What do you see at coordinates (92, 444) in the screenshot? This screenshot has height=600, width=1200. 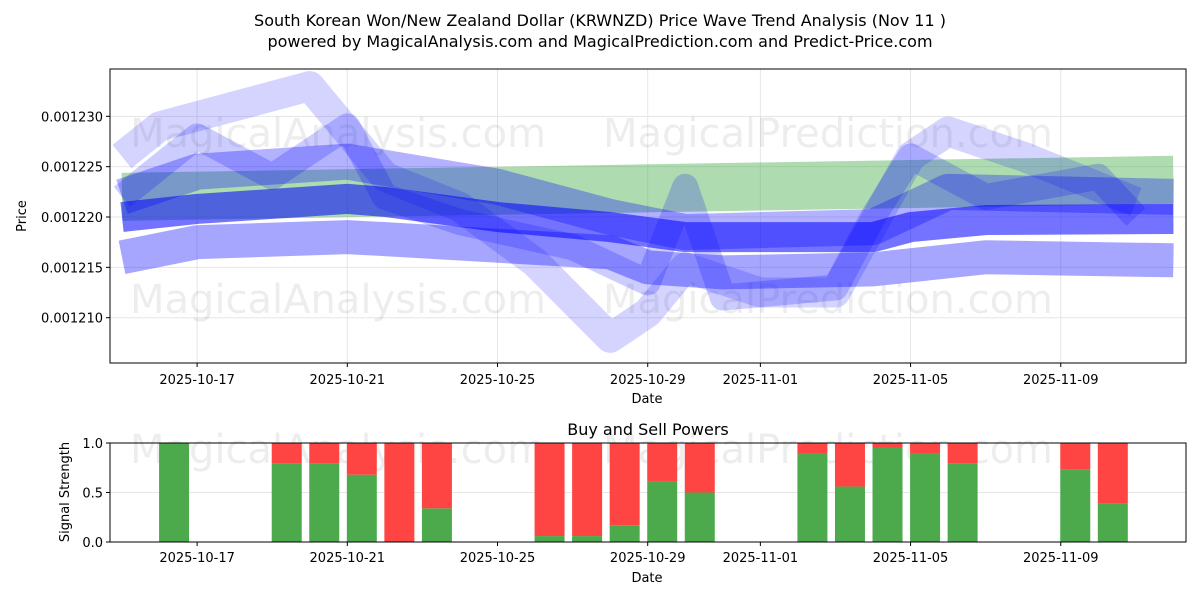 I see `y-tick-label: 1.0` at bounding box center [92, 444].